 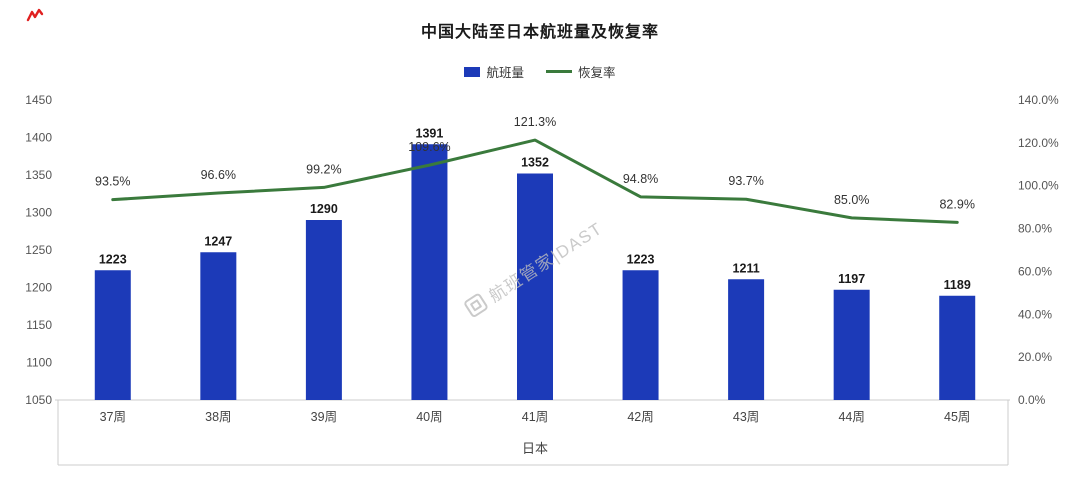 I want to click on left-axis-tick: 1400, so click(x=38, y=138).